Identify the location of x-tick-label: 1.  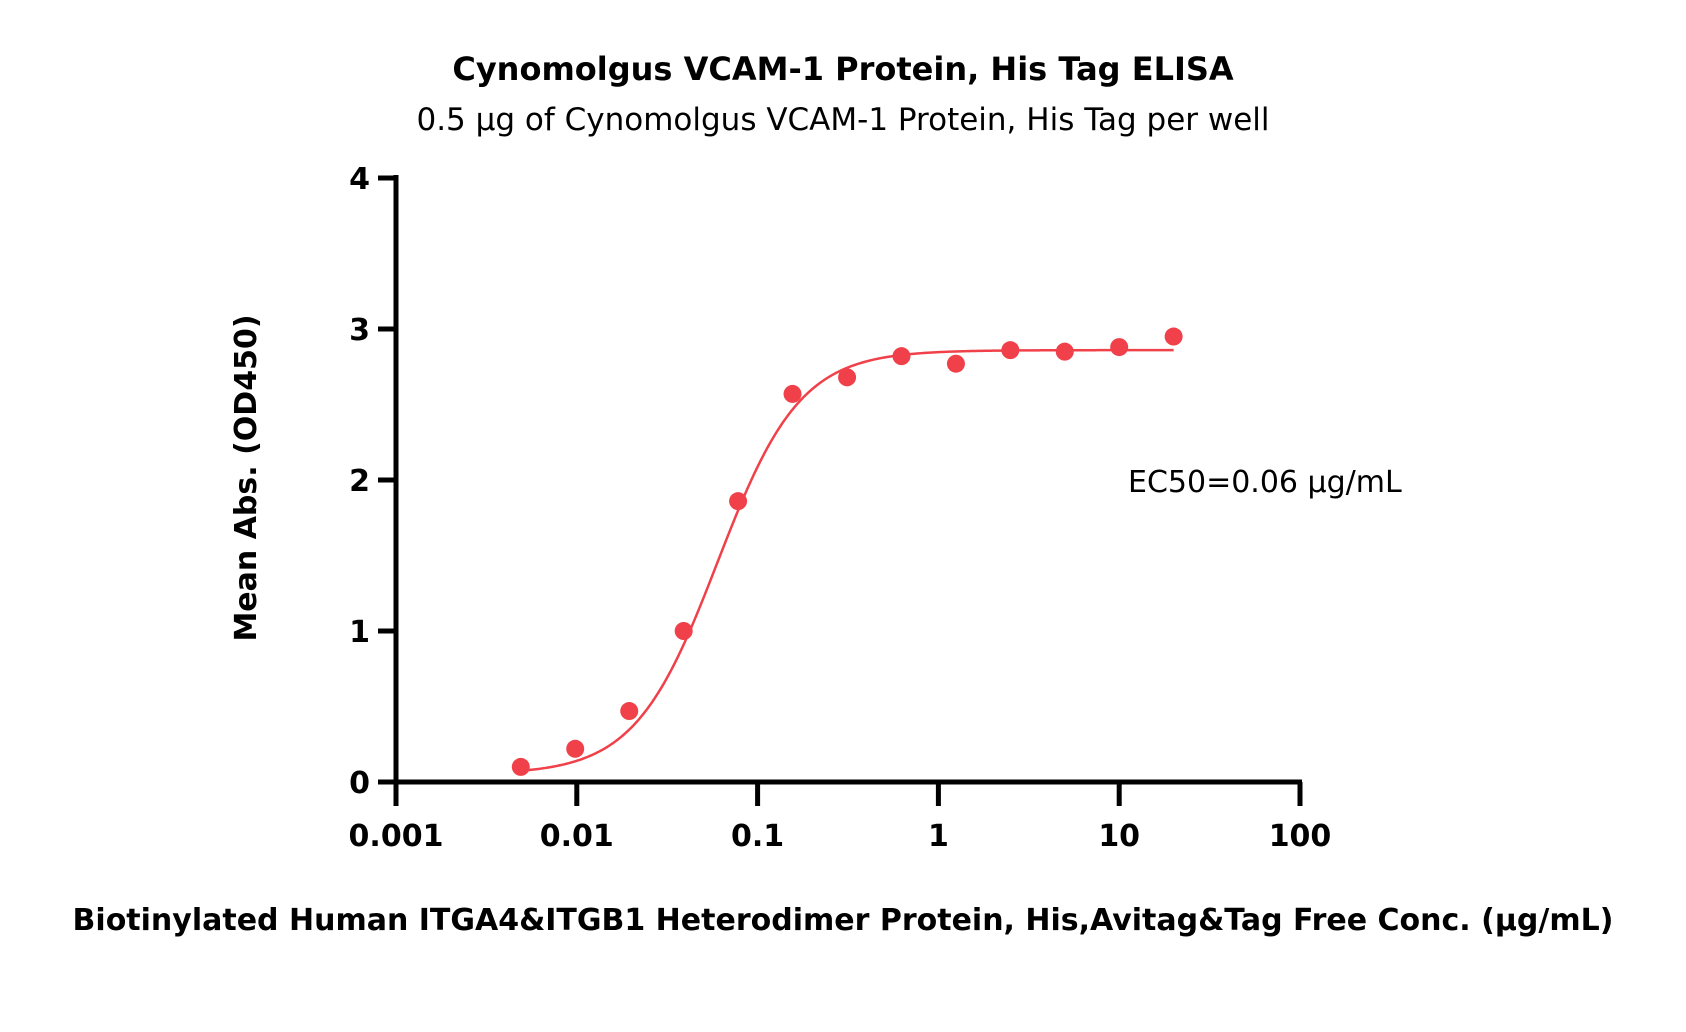
(938, 836).